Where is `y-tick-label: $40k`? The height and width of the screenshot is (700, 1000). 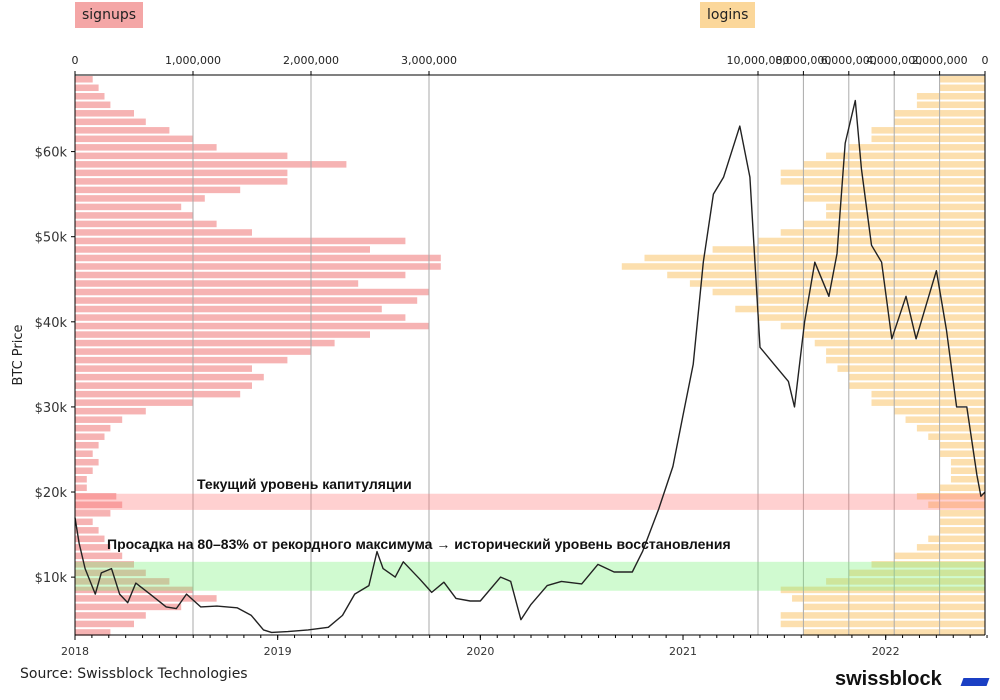 y-tick-label: $40k is located at coordinates (51, 323).